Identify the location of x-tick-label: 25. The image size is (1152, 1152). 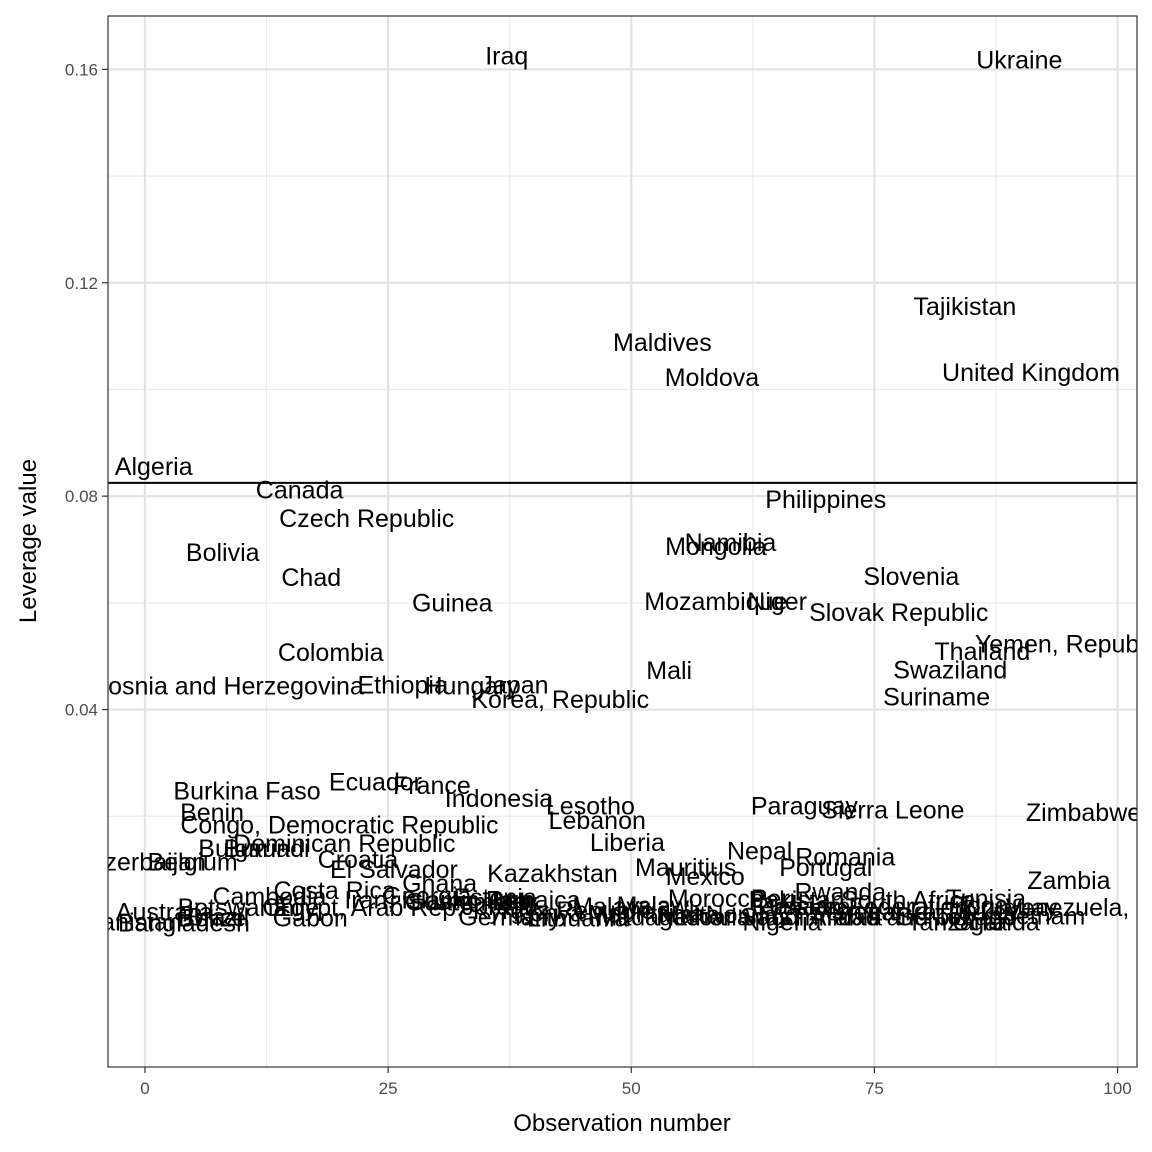
(388, 1088).